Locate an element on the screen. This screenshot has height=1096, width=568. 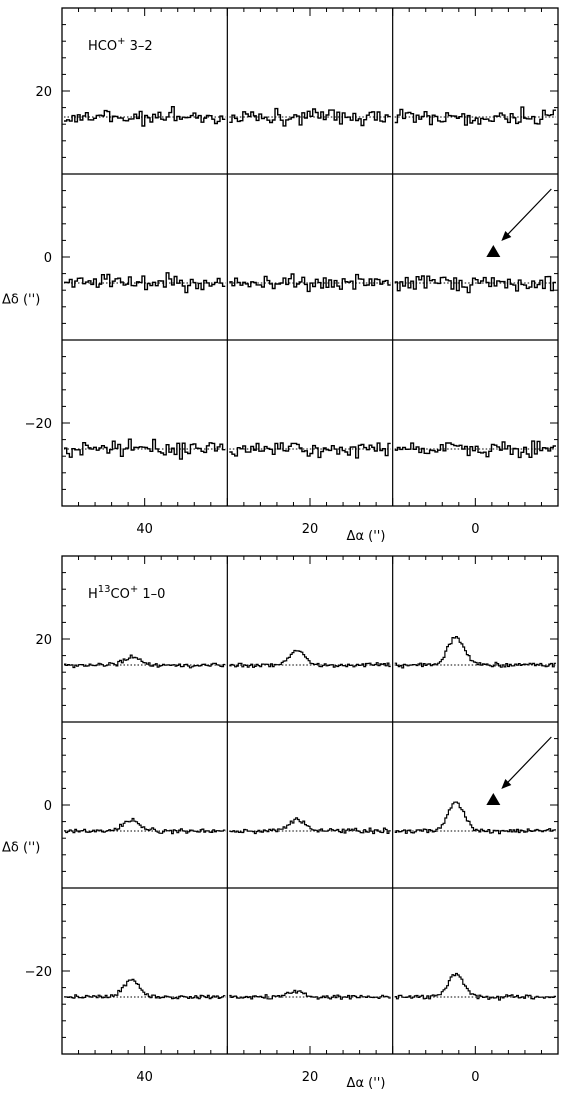
panel-label: HCO+ 3–2 is located at coordinates (120, 45).